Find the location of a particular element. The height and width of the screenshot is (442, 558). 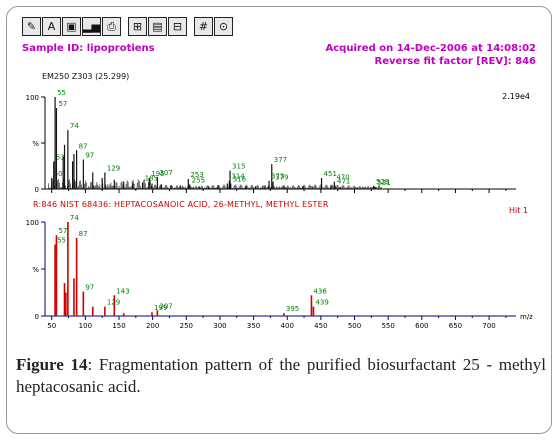

print-icon: ⎙ is located at coordinates (111, 26).